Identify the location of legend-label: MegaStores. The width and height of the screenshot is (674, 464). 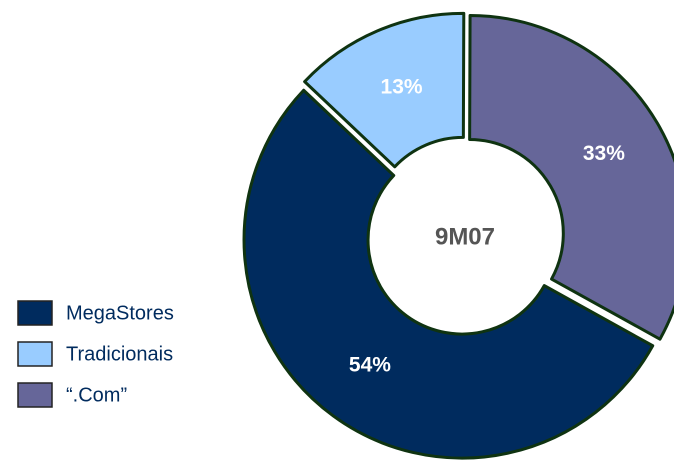
(120, 313).